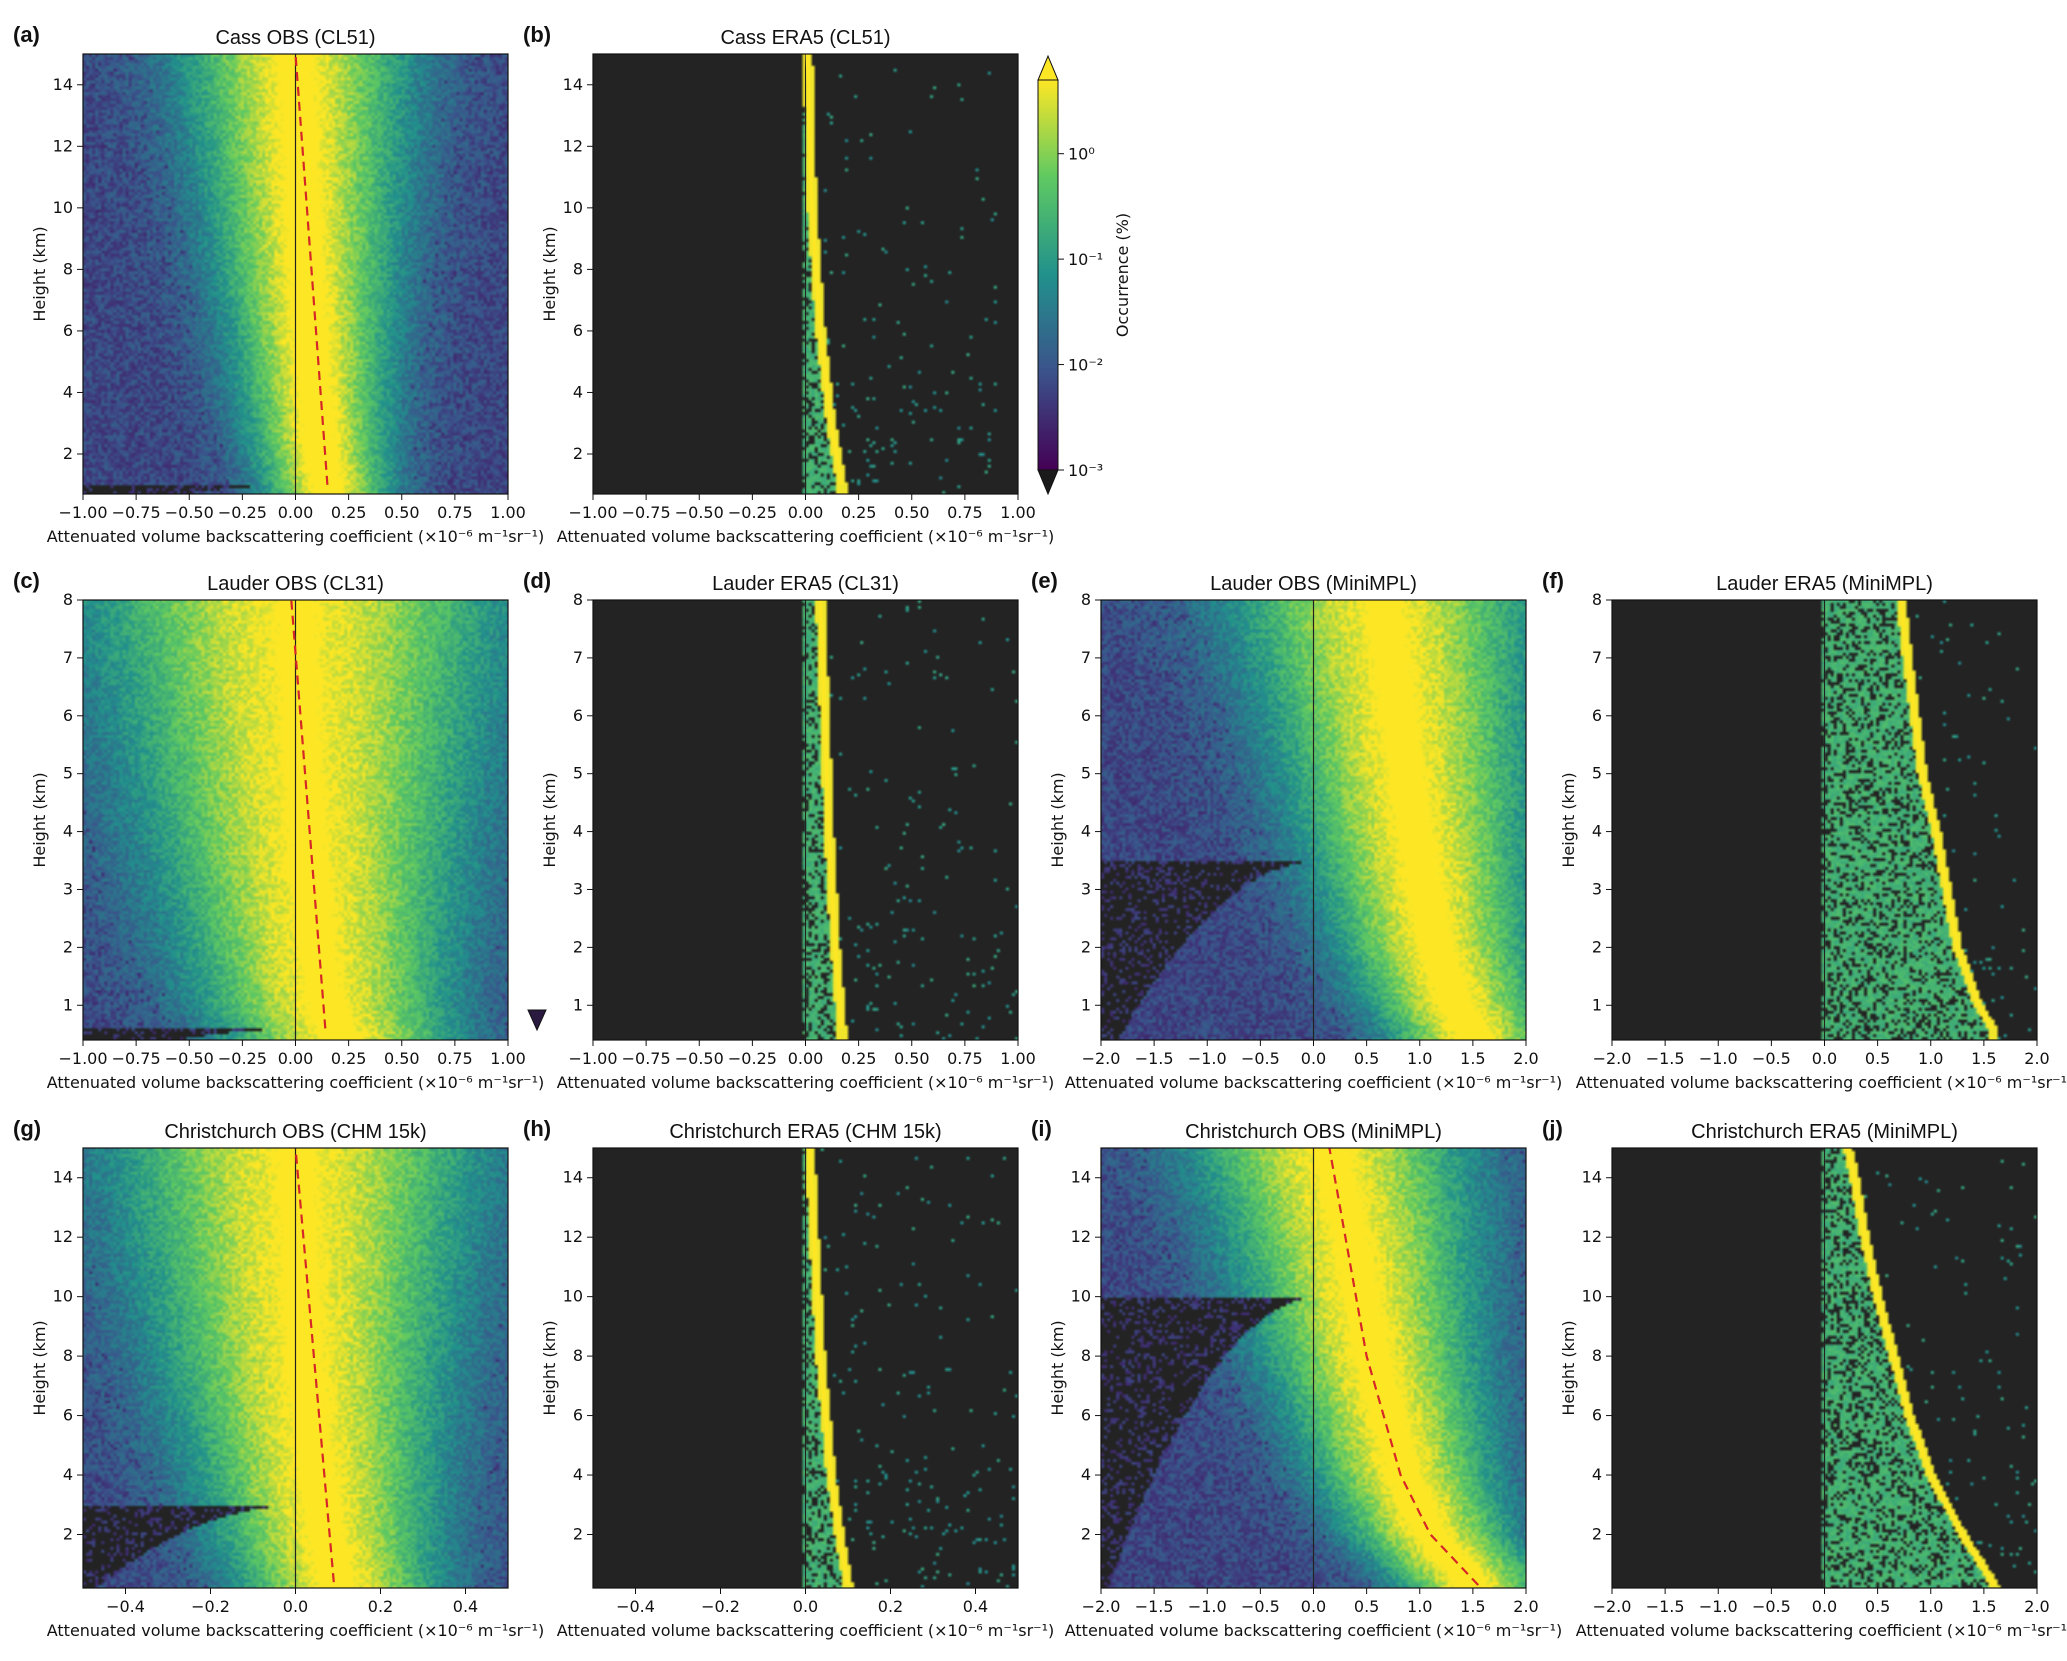 This screenshot has height=1661, width=2067. Describe the element at coordinates (975, 1606) in the screenshot. I see `x-tick-label: 0.4` at that location.